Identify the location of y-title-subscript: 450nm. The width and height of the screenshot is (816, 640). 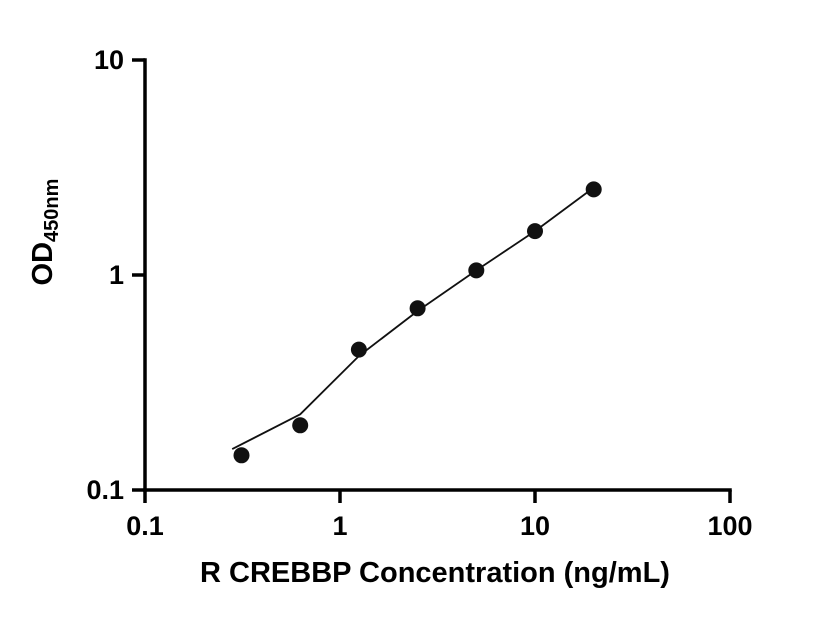
(52, 210).